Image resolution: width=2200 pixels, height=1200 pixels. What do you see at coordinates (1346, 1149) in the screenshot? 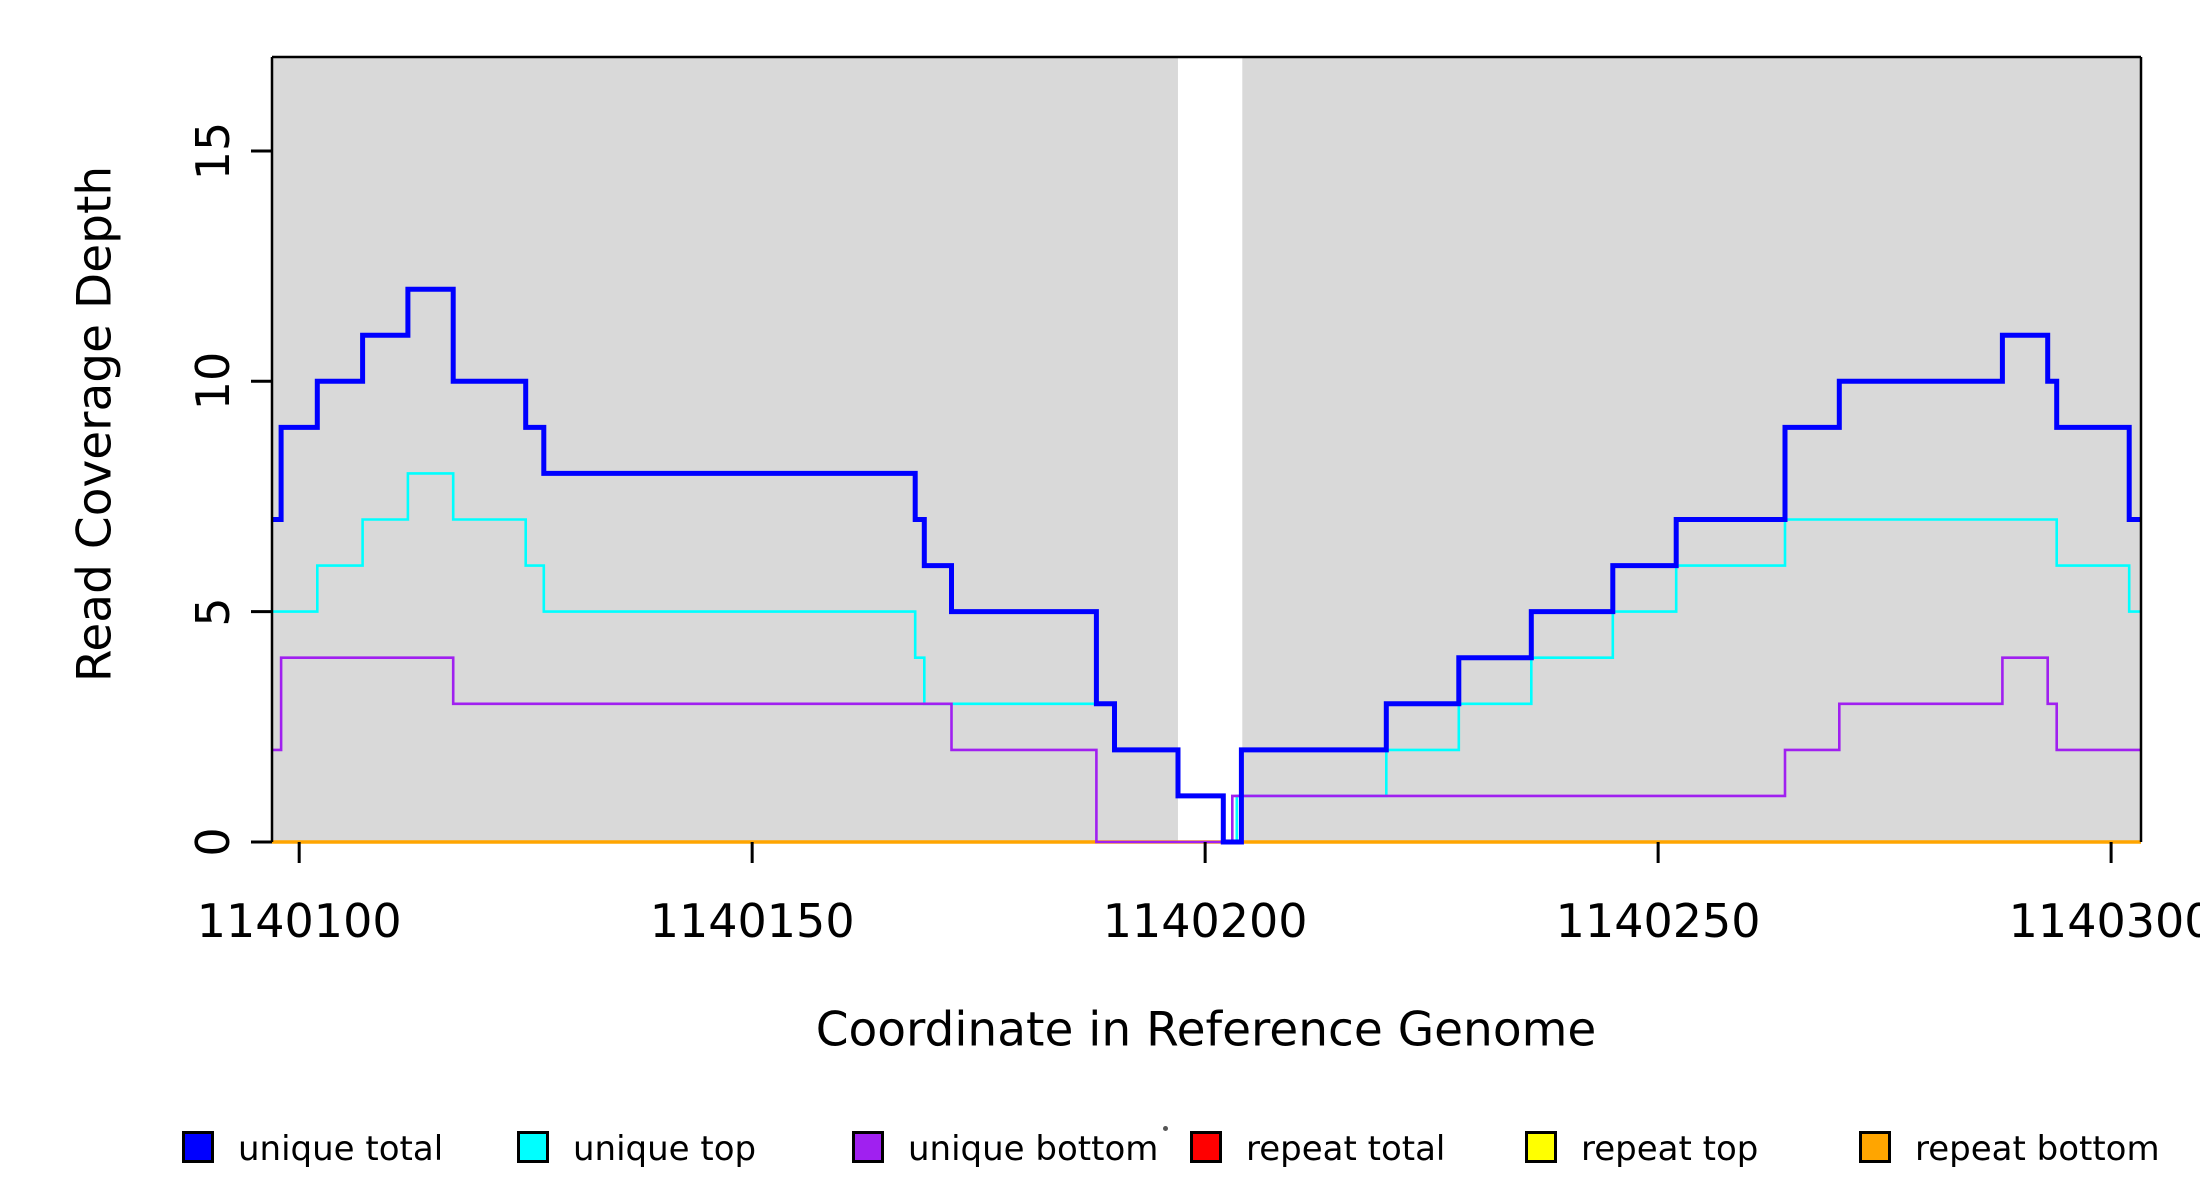
I see `legend-label: repeat total` at bounding box center [1346, 1149].